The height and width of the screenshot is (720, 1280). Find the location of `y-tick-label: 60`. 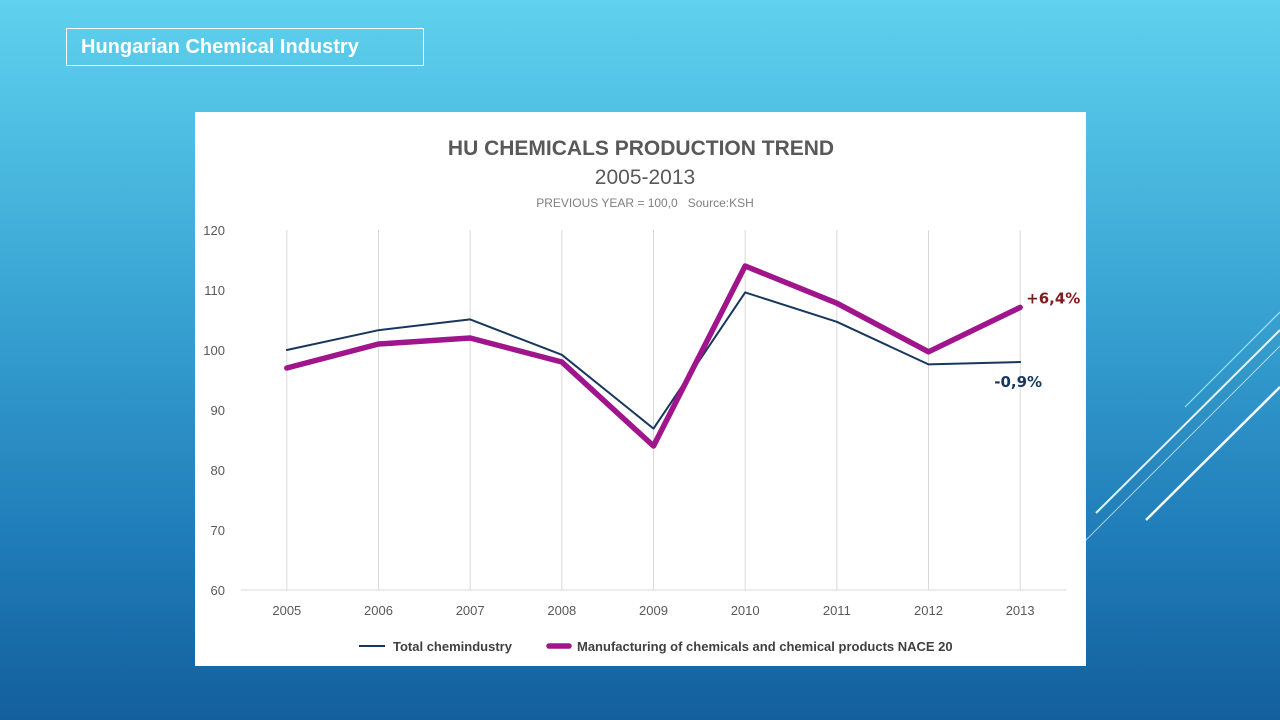

y-tick-label: 60 is located at coordinates (218, 590).